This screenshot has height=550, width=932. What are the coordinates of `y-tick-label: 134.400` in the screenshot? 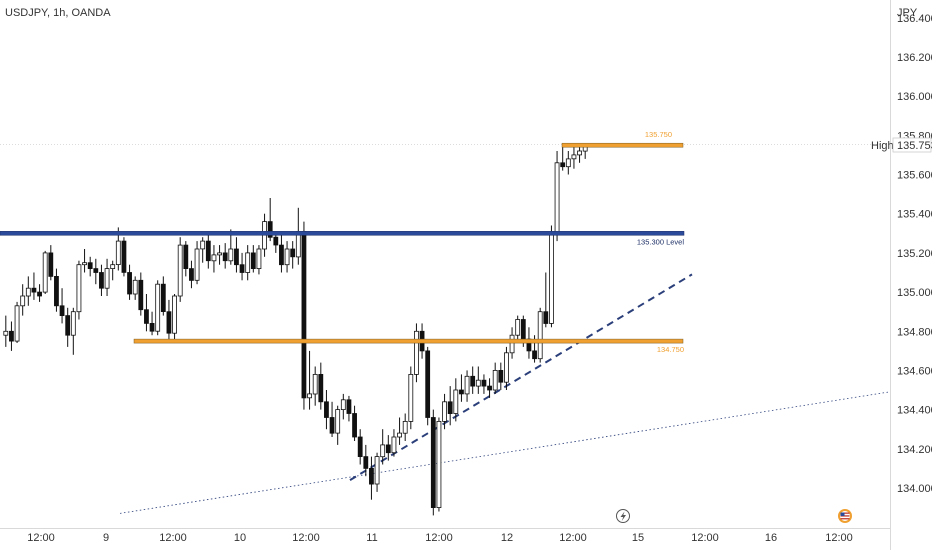 It's located at (914, 411).